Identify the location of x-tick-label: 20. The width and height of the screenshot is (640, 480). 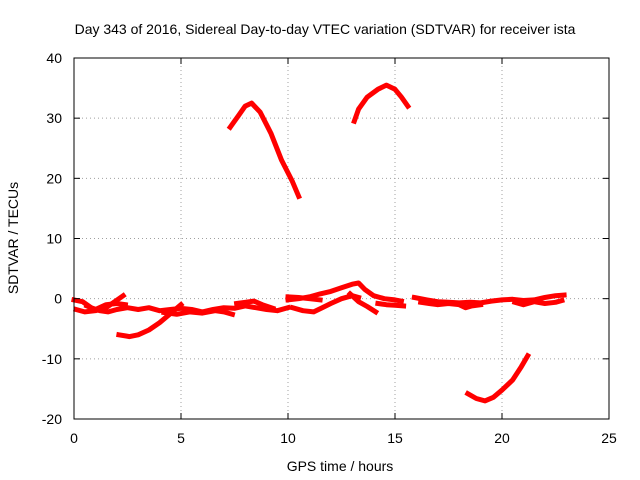
(502, 438).